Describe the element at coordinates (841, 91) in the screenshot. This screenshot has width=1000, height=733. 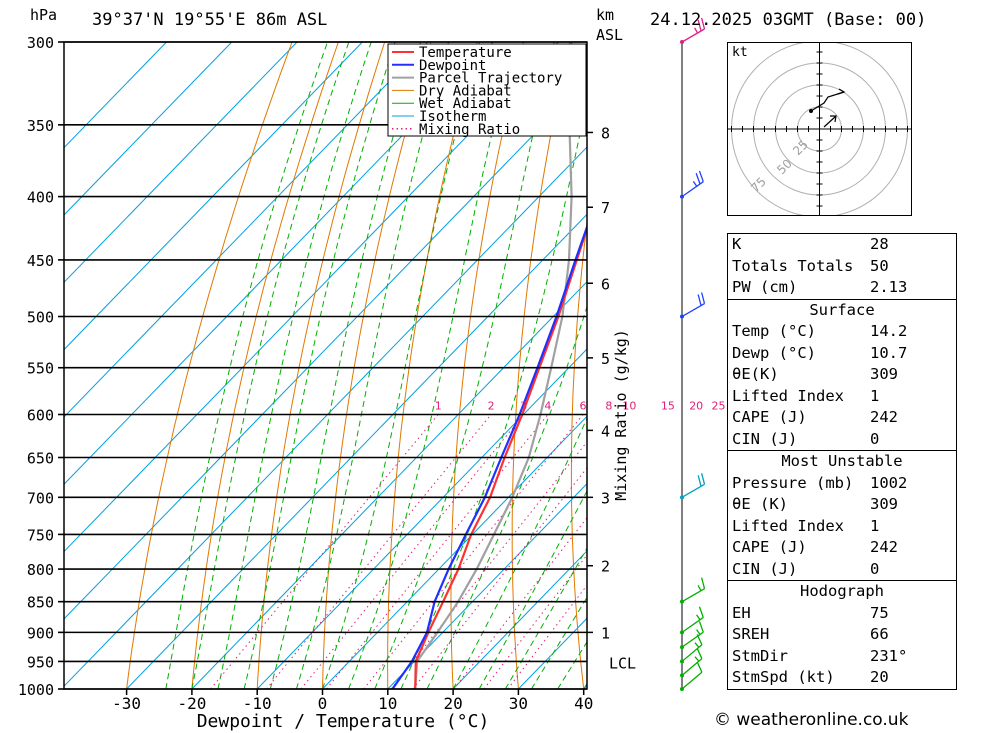
I see `hodograph-arrow-head` at that location.